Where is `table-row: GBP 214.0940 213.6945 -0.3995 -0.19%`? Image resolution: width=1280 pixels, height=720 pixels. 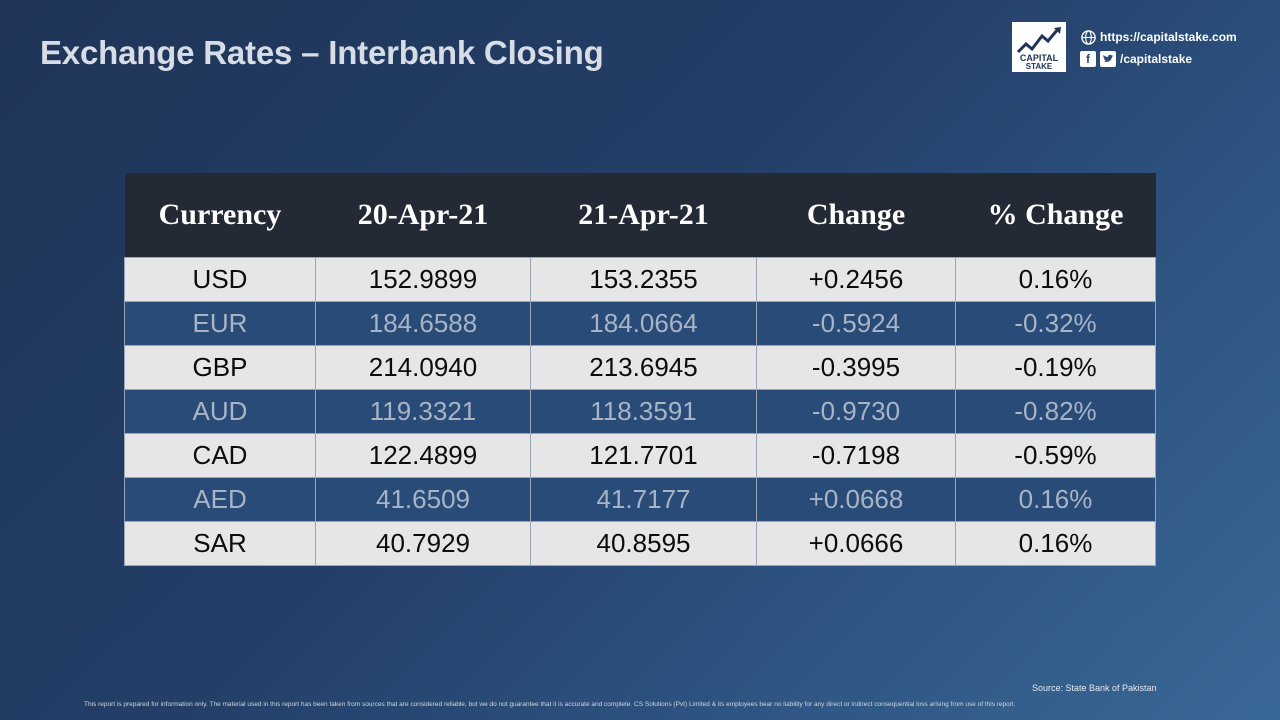
table-row: GBP 214.0940 213.6945 -0.3995 -0.19% is located at coordinates (640, 367).